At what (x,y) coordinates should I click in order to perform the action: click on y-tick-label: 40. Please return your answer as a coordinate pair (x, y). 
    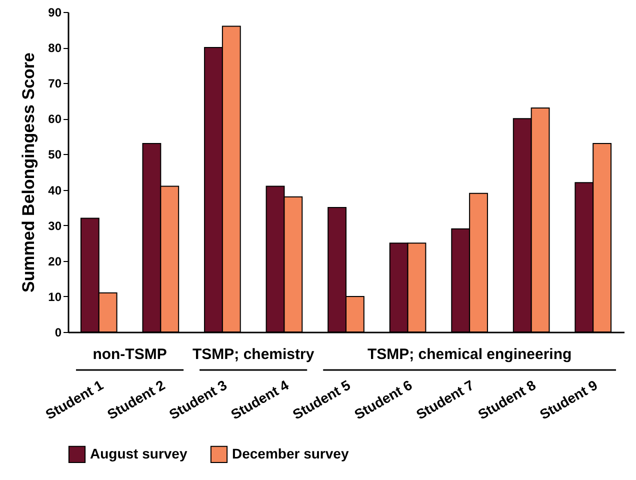
    Looking at the image, I should click on (55, 190).